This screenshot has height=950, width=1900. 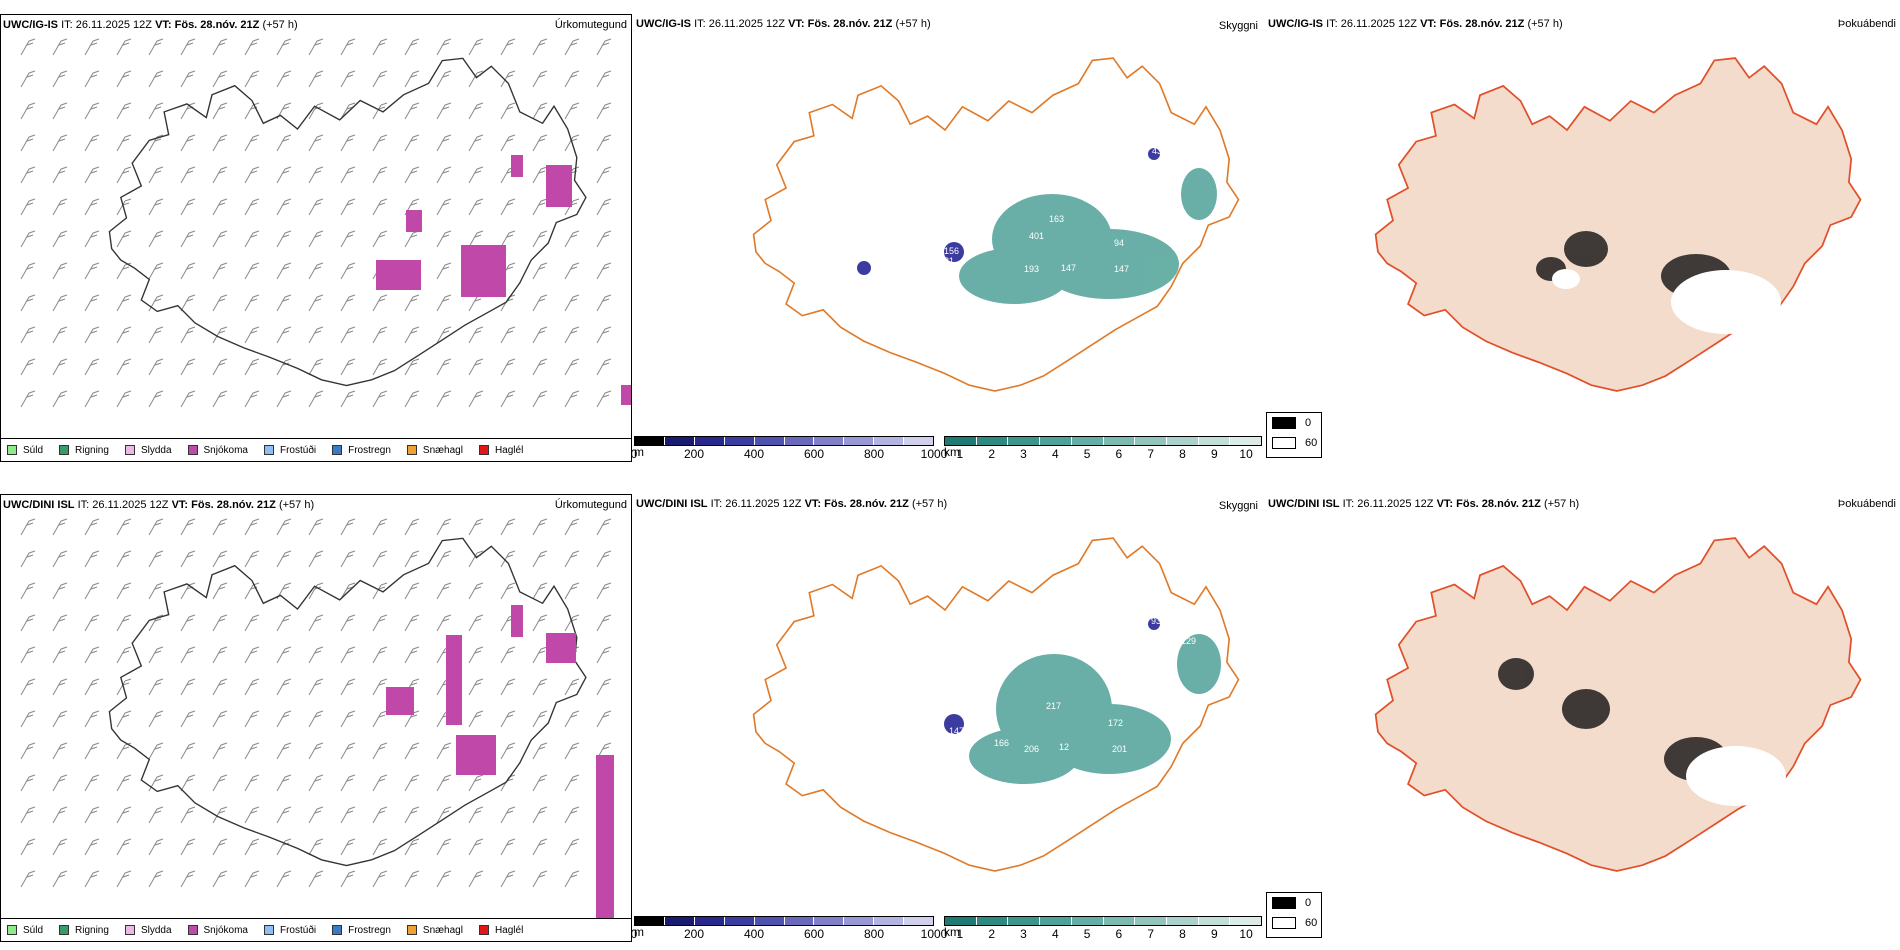 I want to click on colorbar-ticks: 0 200 400 600 800 1000, so click(x=789, y=933).